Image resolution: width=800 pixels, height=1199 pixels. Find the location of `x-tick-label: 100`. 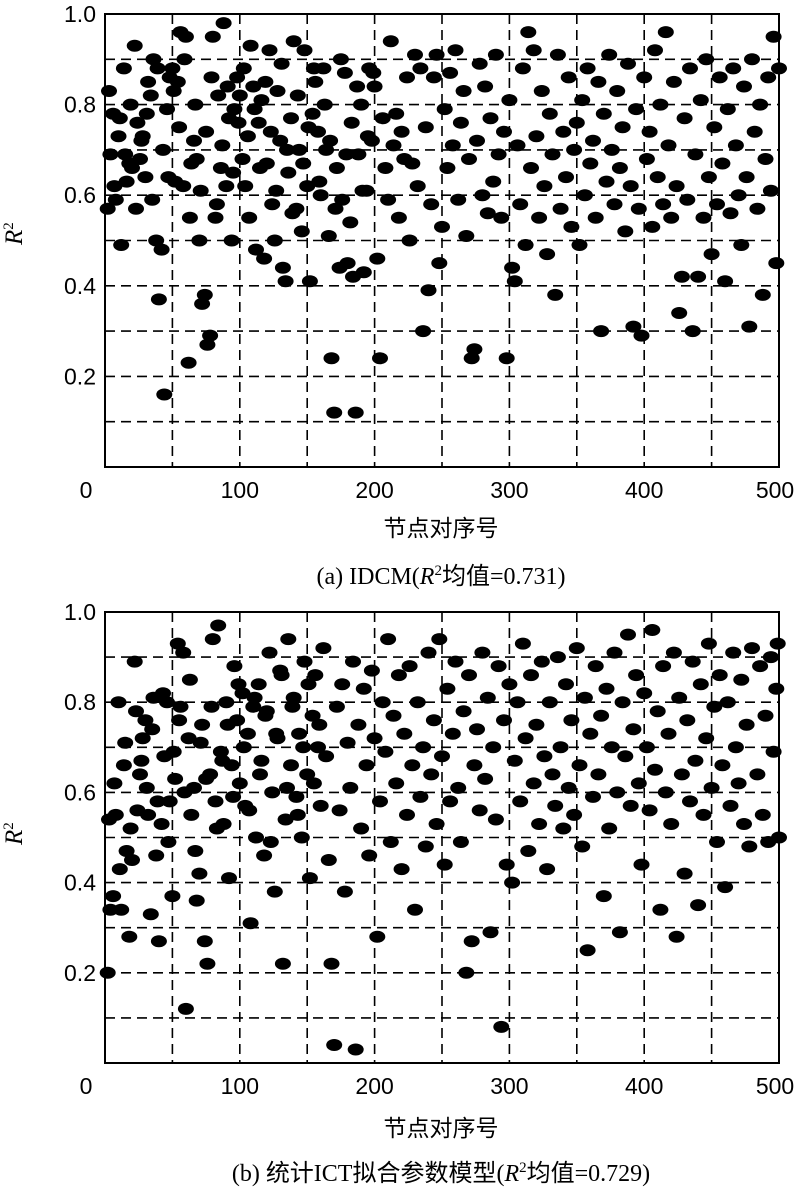

x-tick-label: 100 is located at coordinates (240, 1086).